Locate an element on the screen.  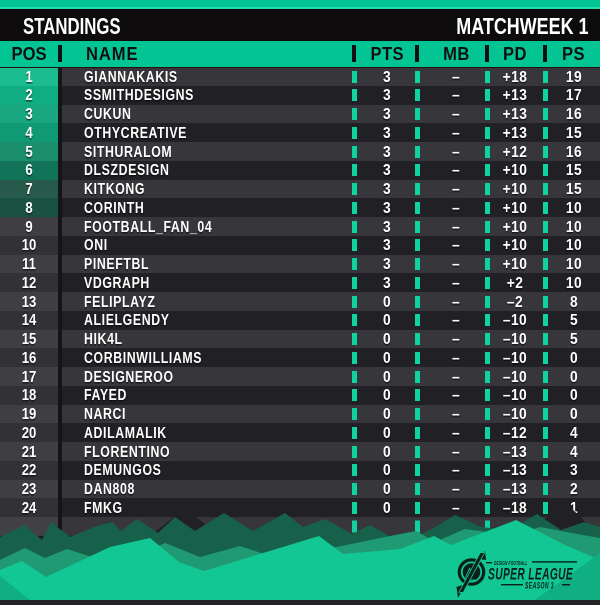
svg-text: DESIGN FOOTBALL is located at coordinates (511, 563).